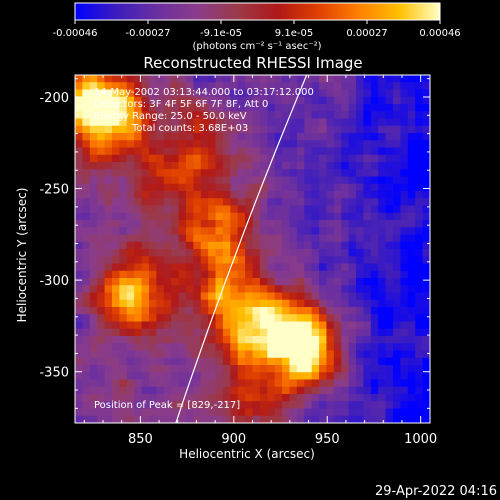 The height and width of the screenshot is (500, 500). I want to click on annotation-peak: Position of Peak = [829,-217], so click(167, 405).